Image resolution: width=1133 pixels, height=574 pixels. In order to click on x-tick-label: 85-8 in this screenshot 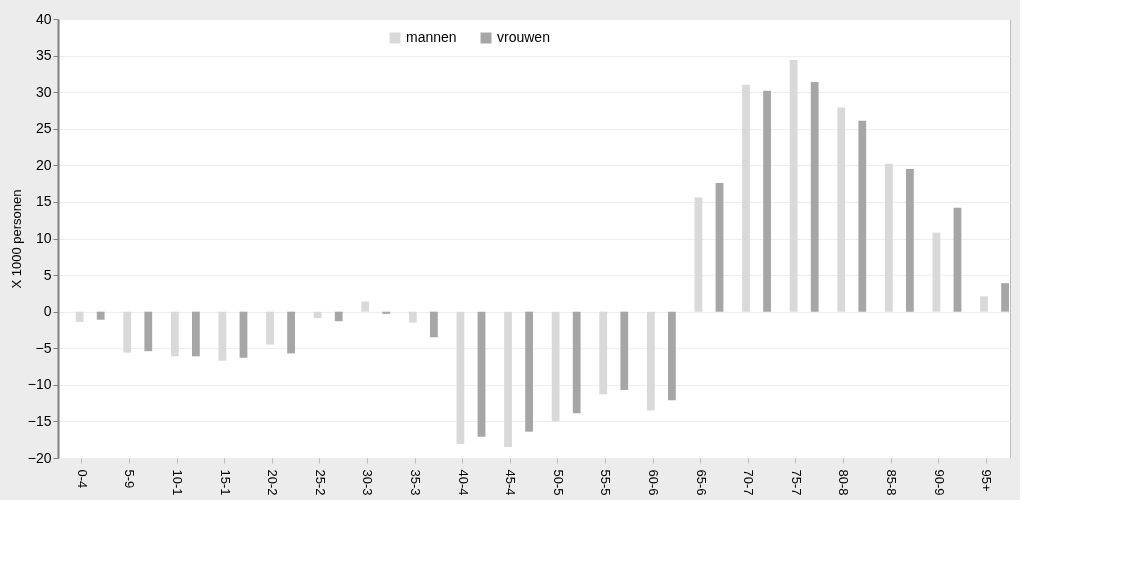, I will do `click(891, 482)`.